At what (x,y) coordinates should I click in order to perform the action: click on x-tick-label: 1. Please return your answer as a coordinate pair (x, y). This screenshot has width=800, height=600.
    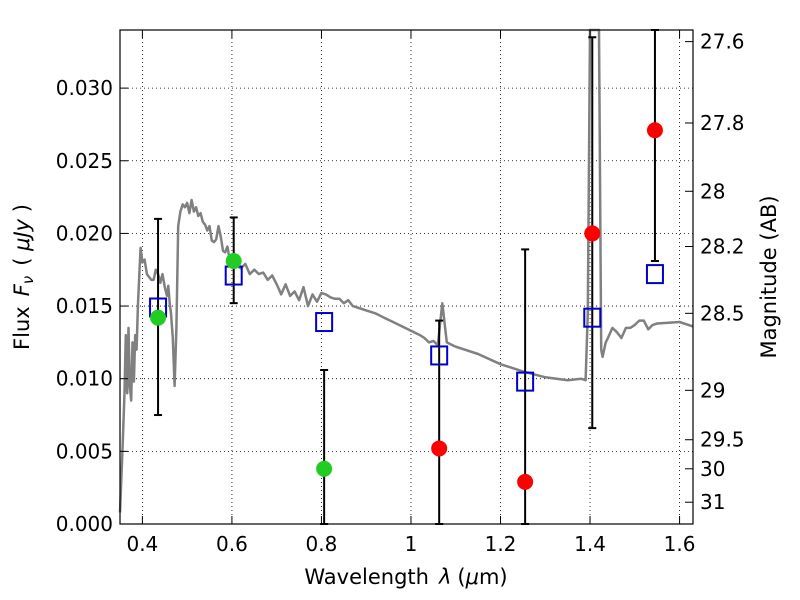
    Looking at the image, I should click on (411, 544).